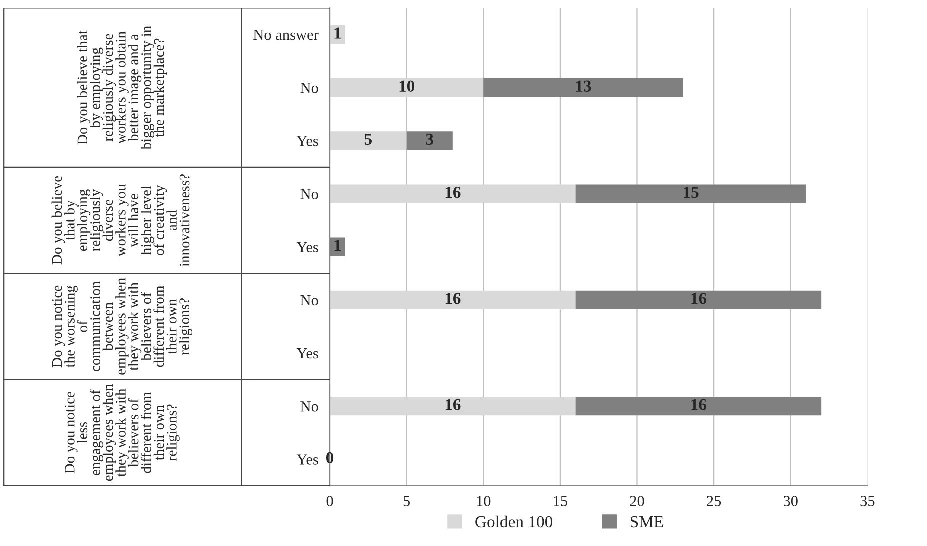 The height and width of the screenshot is (546, 927). What do you see at coordinates (121, 220) in the screenshot?
I see `text: Do you believe that by employing religiously diverse workers you will have higher level of creativity and innovativeness?` at bounding box center [121, 220].